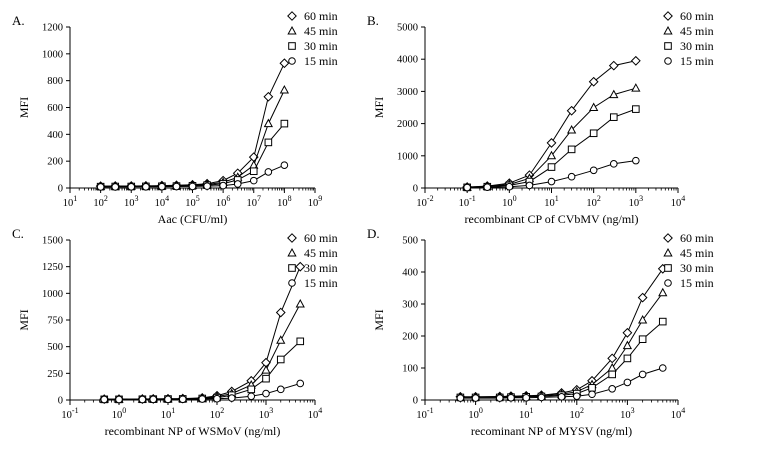  Describe the element at coordinates (284, 201) in the screenshot. I see `x-tick-label: 10⁸` at that location.